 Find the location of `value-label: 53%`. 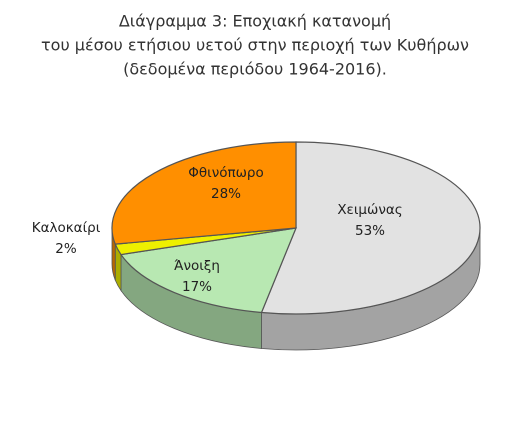

value-label: 53% is located at coordinates (370, 231).